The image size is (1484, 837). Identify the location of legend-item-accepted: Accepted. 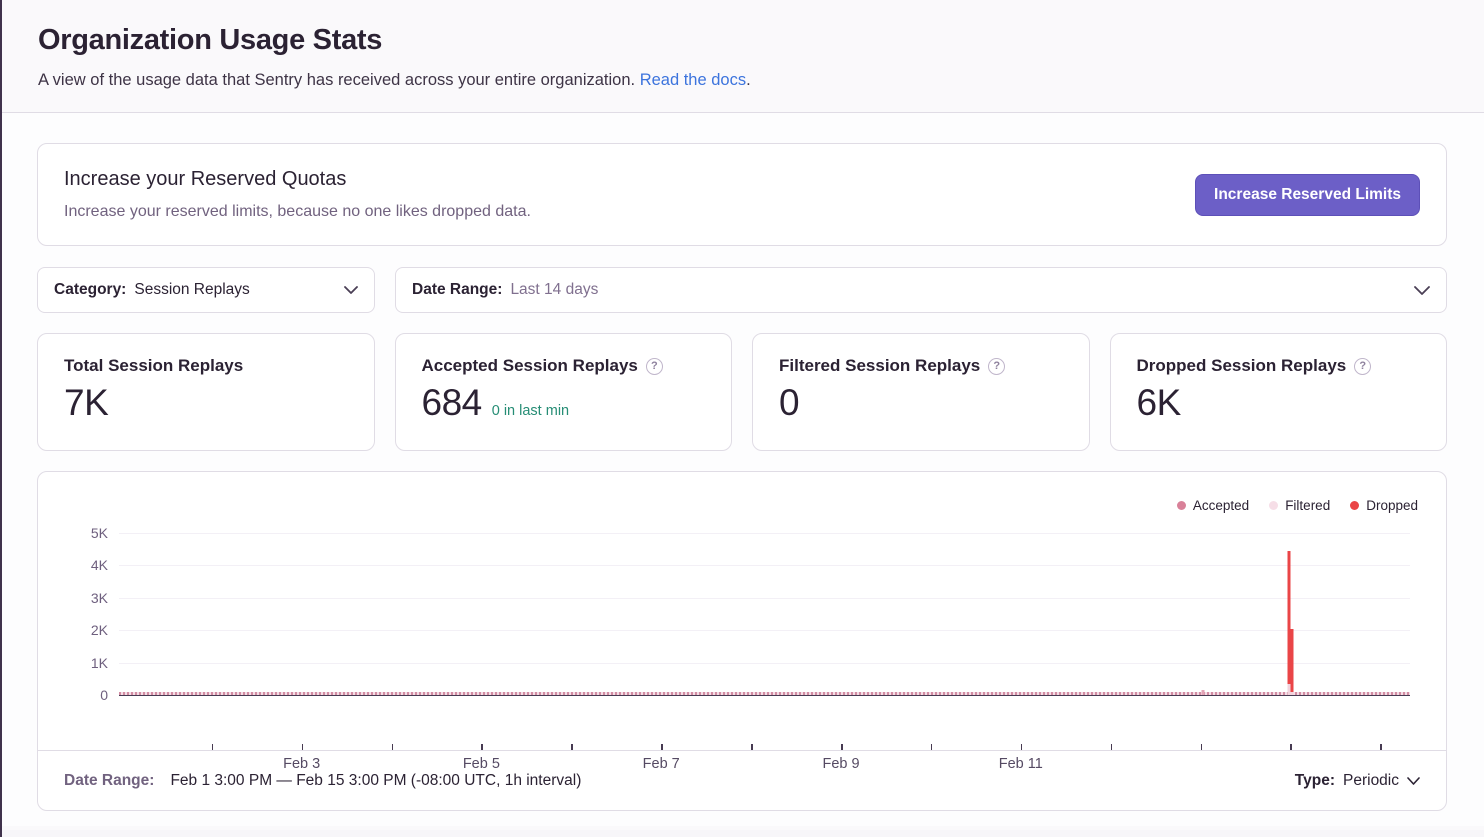
(1212, 505).